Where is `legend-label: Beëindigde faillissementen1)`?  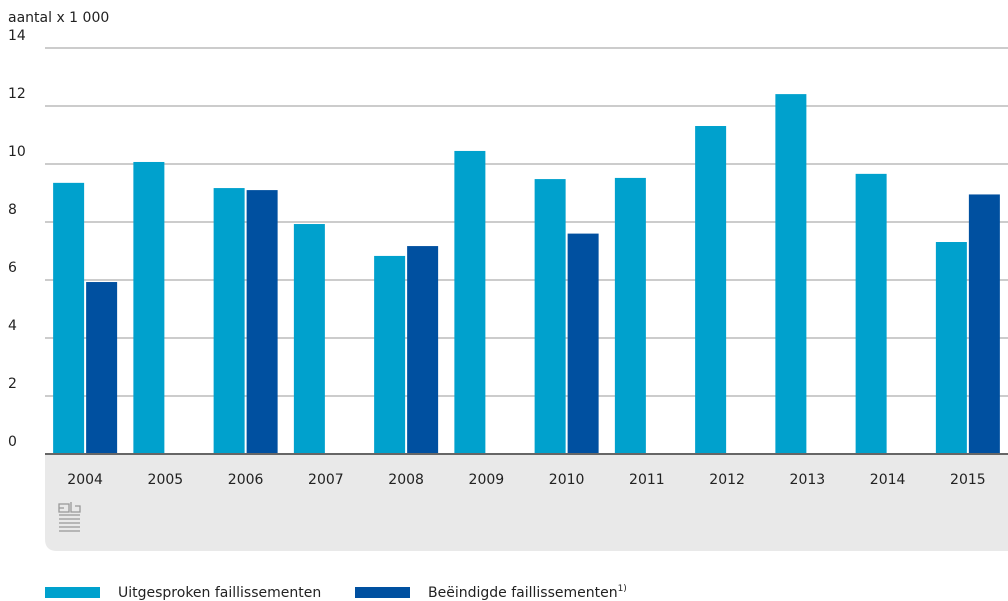 legend-label: Beëindigde faillissementen1) is located at coordinates (527, 592).